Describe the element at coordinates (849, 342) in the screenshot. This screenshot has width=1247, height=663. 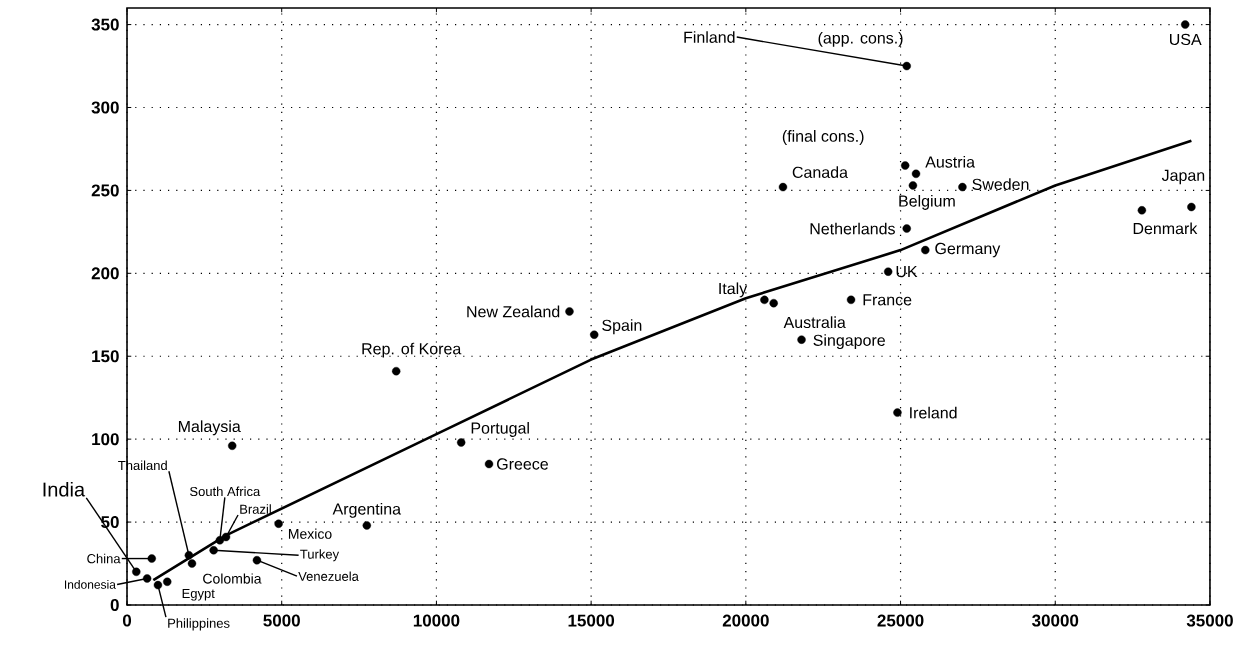
I see `annotation: Singapore` at that location.